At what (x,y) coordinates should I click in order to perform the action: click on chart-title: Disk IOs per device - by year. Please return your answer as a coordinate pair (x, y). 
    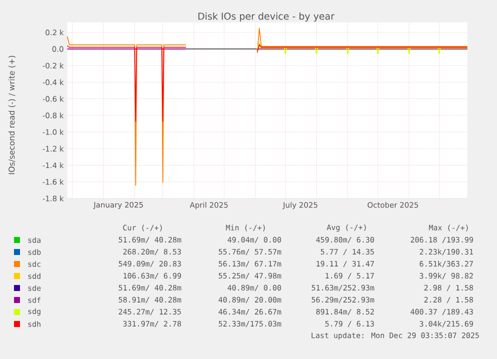
    Looking at the image, I should click on (266, 17).